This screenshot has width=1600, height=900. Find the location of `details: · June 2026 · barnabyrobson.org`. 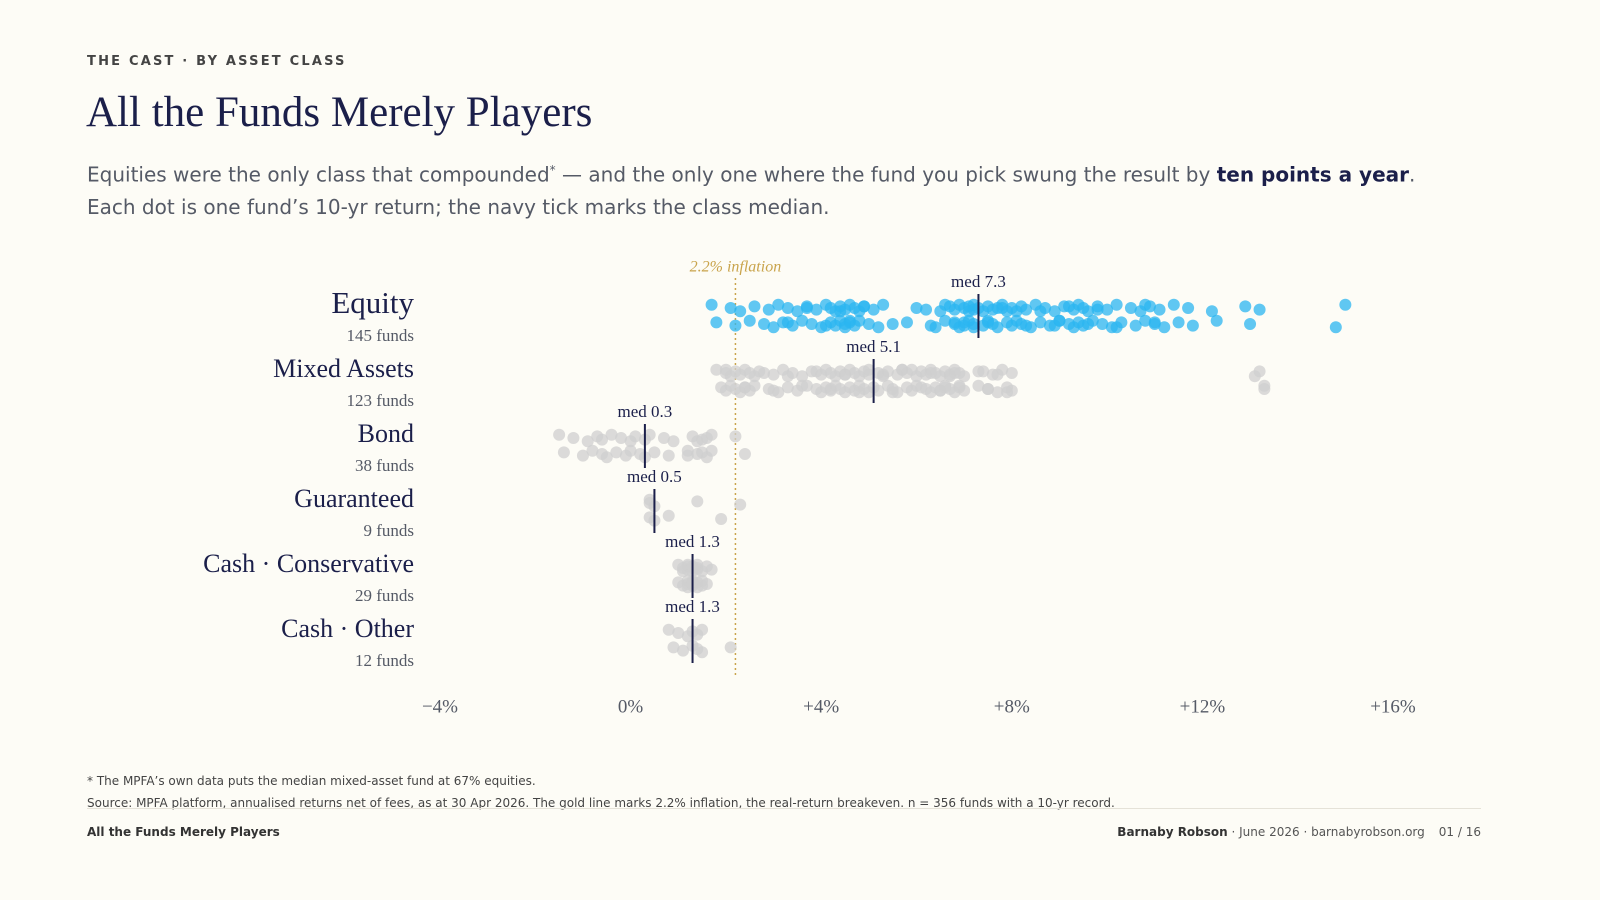

details: · June 2026 · barnabyrobson.org is located at coordinates (1326, 832).